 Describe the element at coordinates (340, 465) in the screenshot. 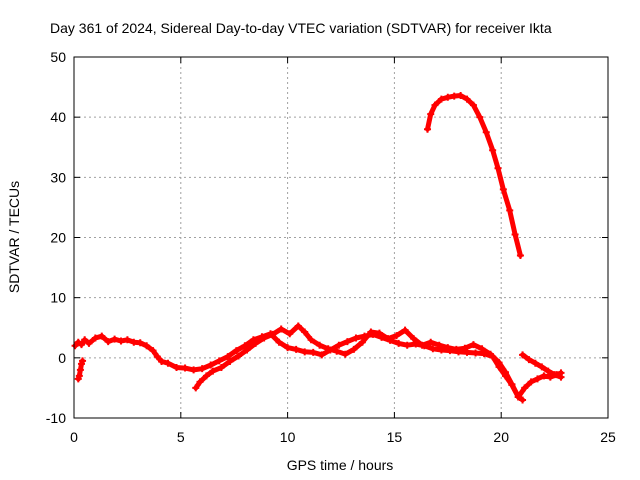

I see `x-axis-label: GPS time / hours` at that location.